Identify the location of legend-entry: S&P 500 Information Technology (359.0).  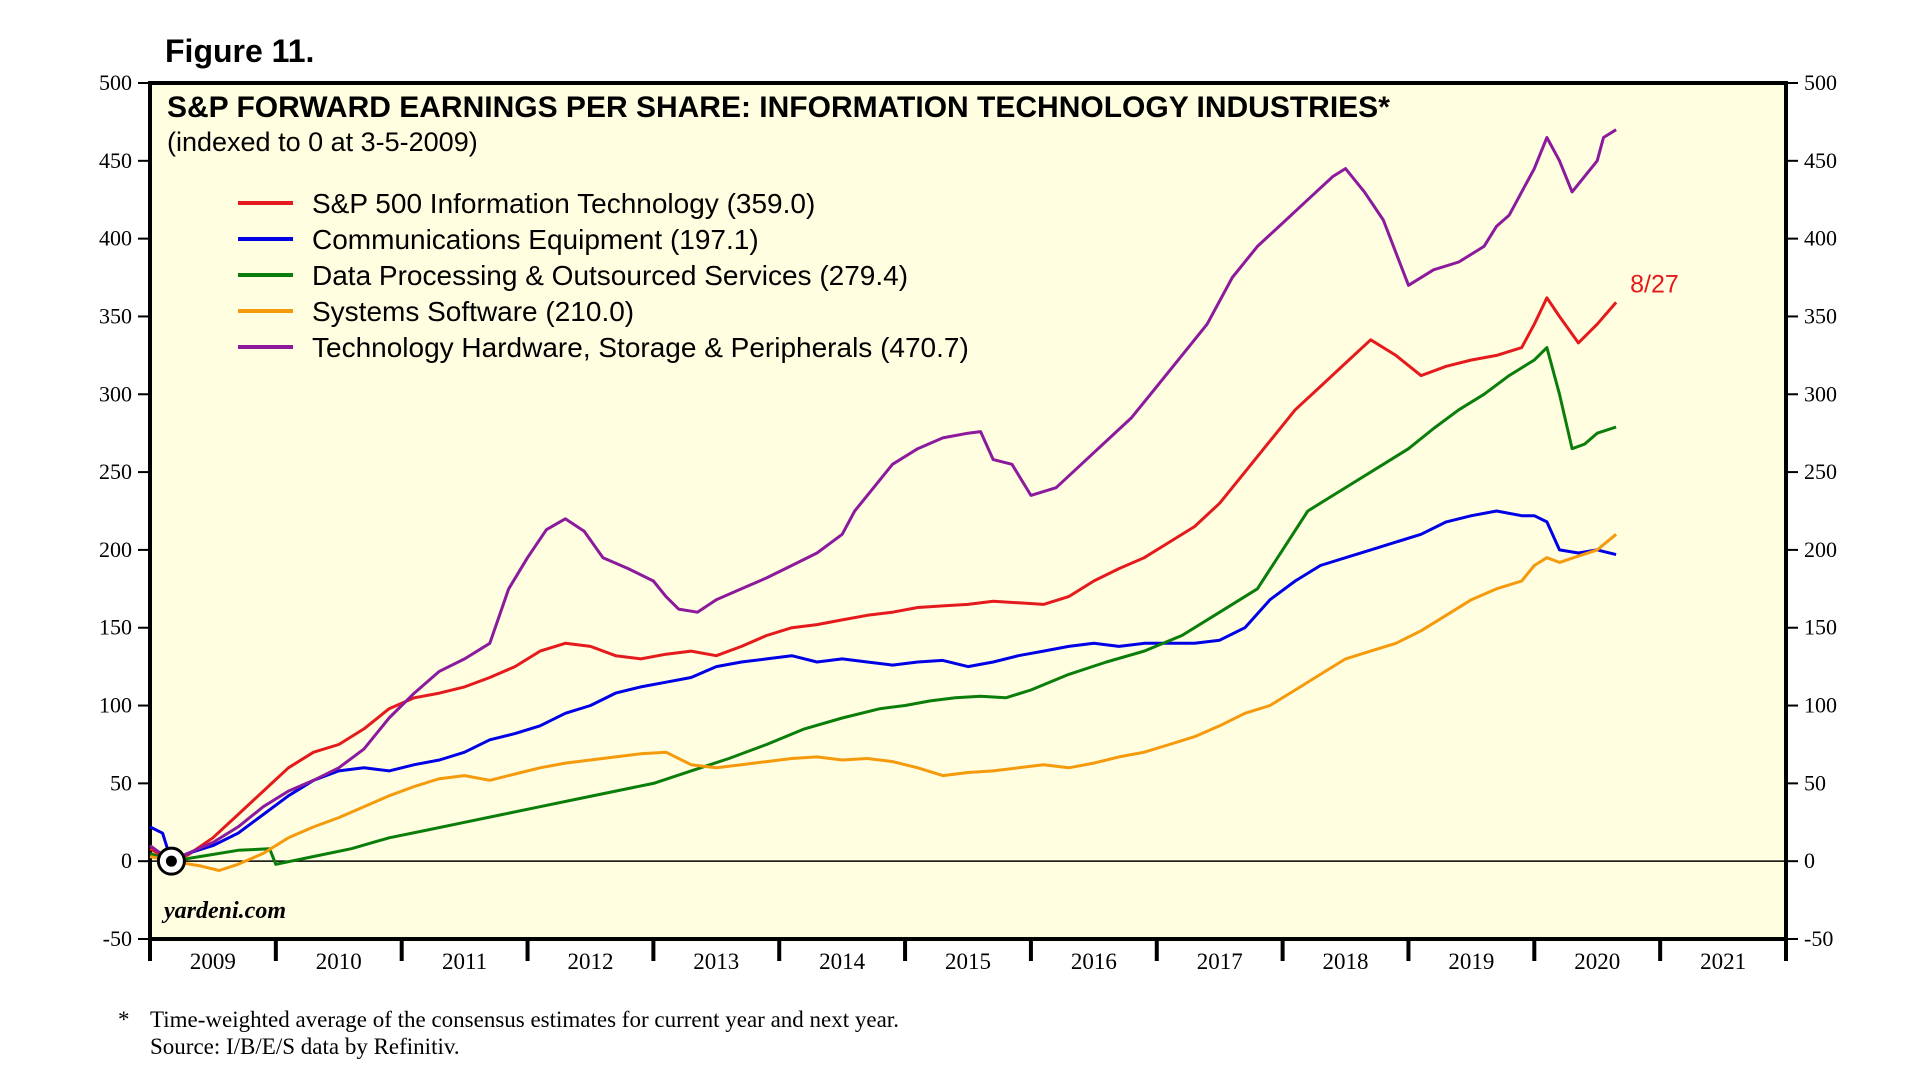
(563, 203).